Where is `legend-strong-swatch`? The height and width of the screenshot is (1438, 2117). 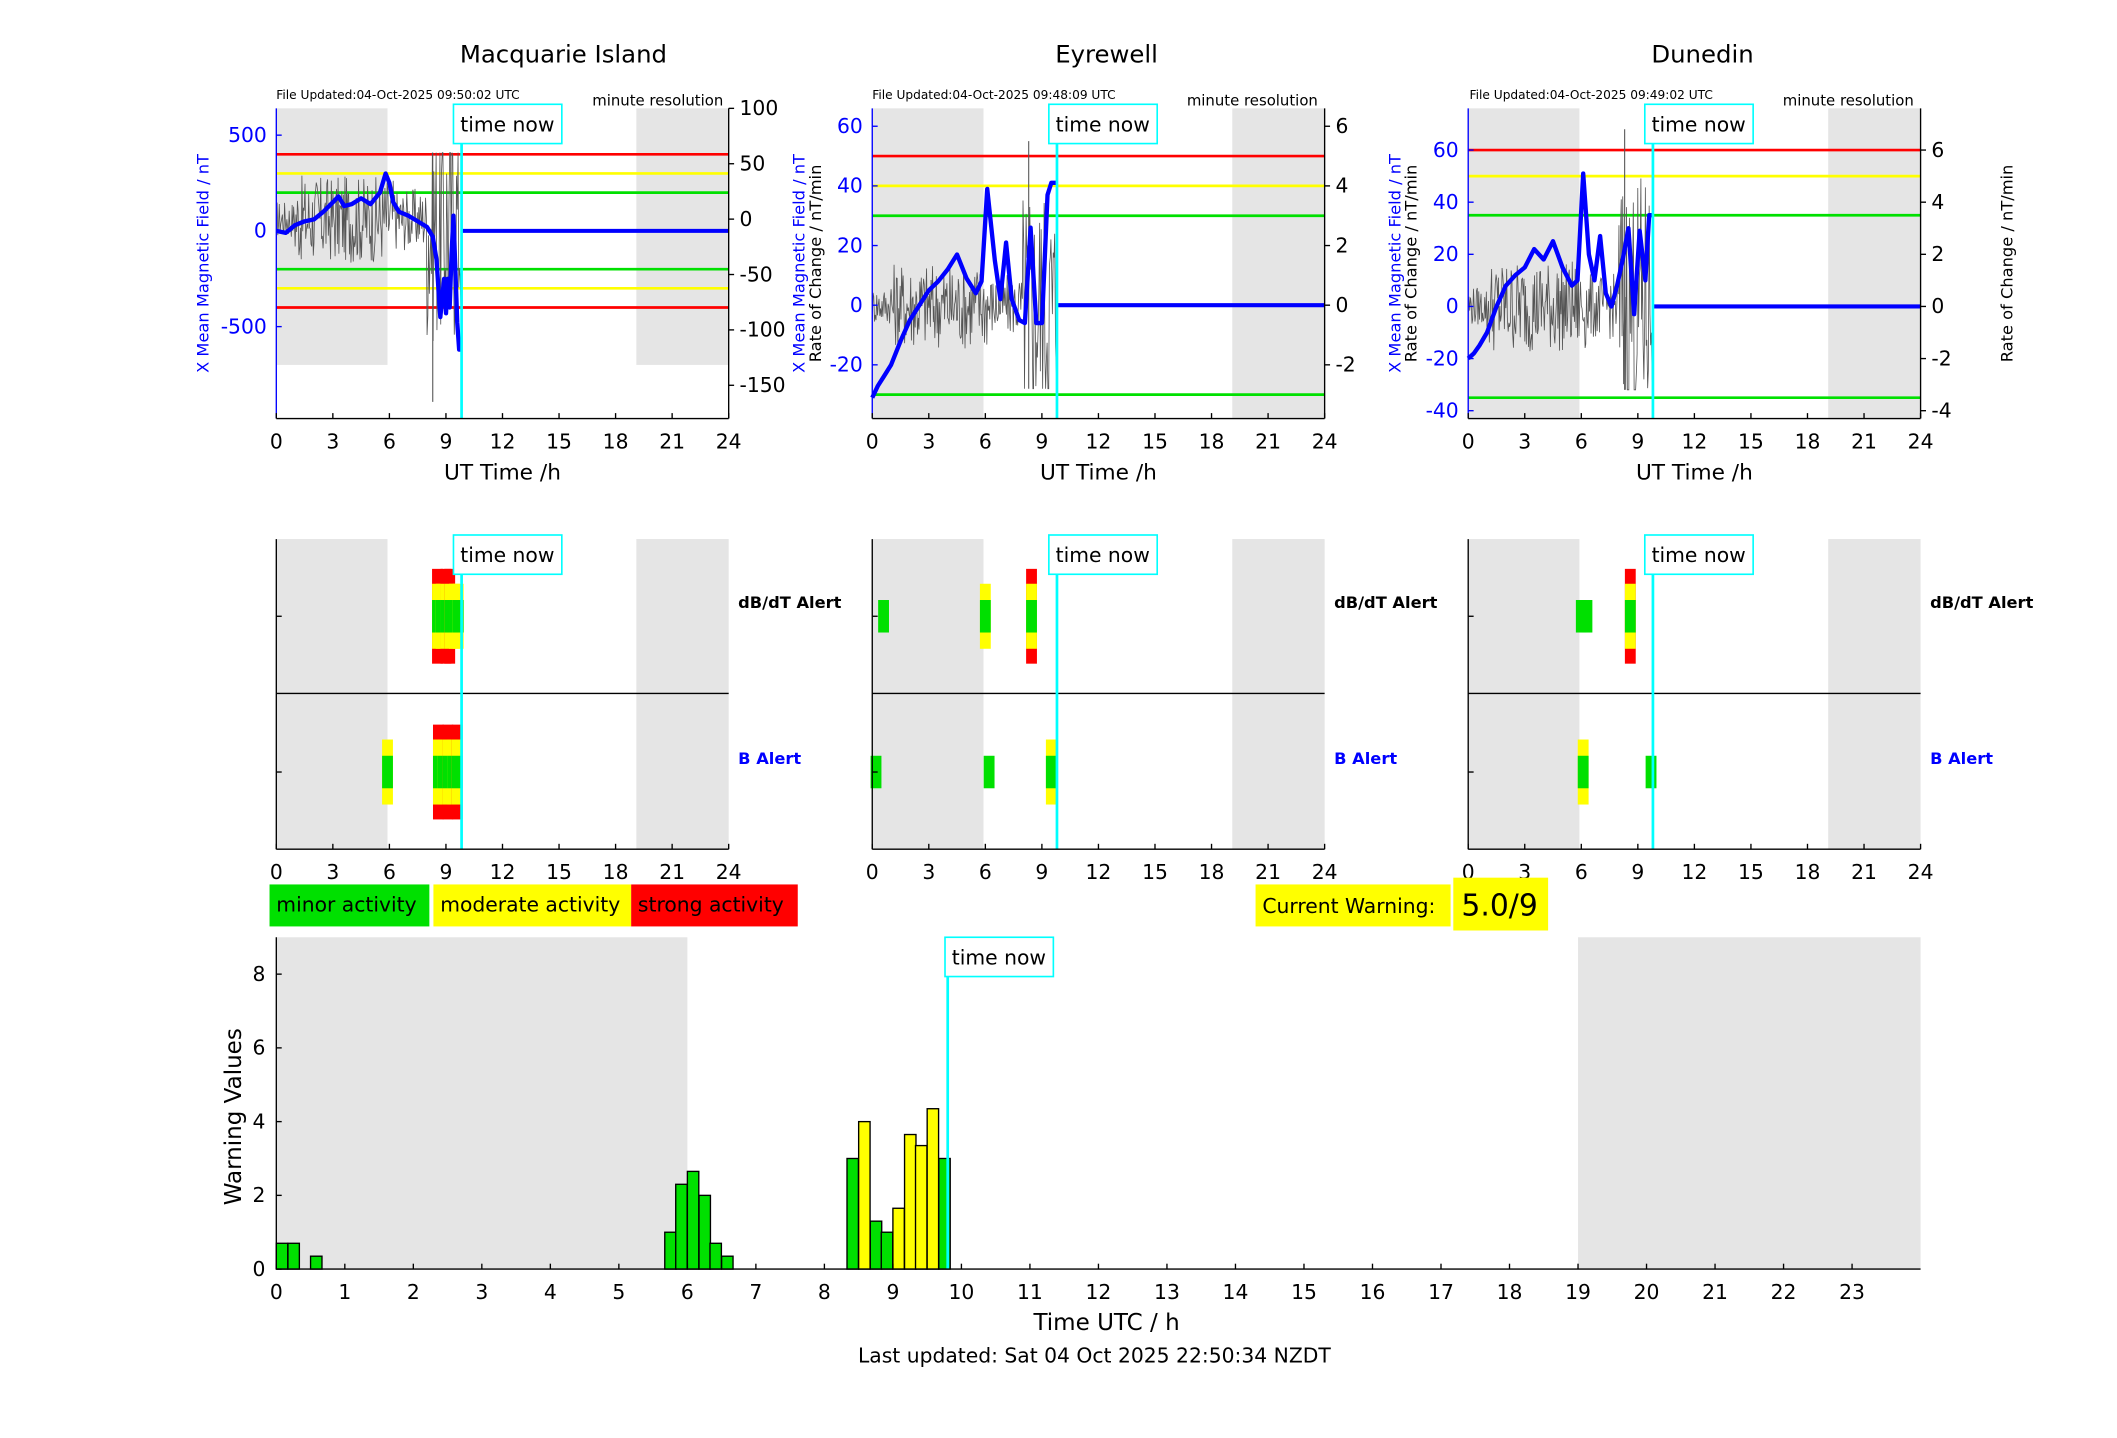
legend-strong-swatch is located at coordinates (714, 905).